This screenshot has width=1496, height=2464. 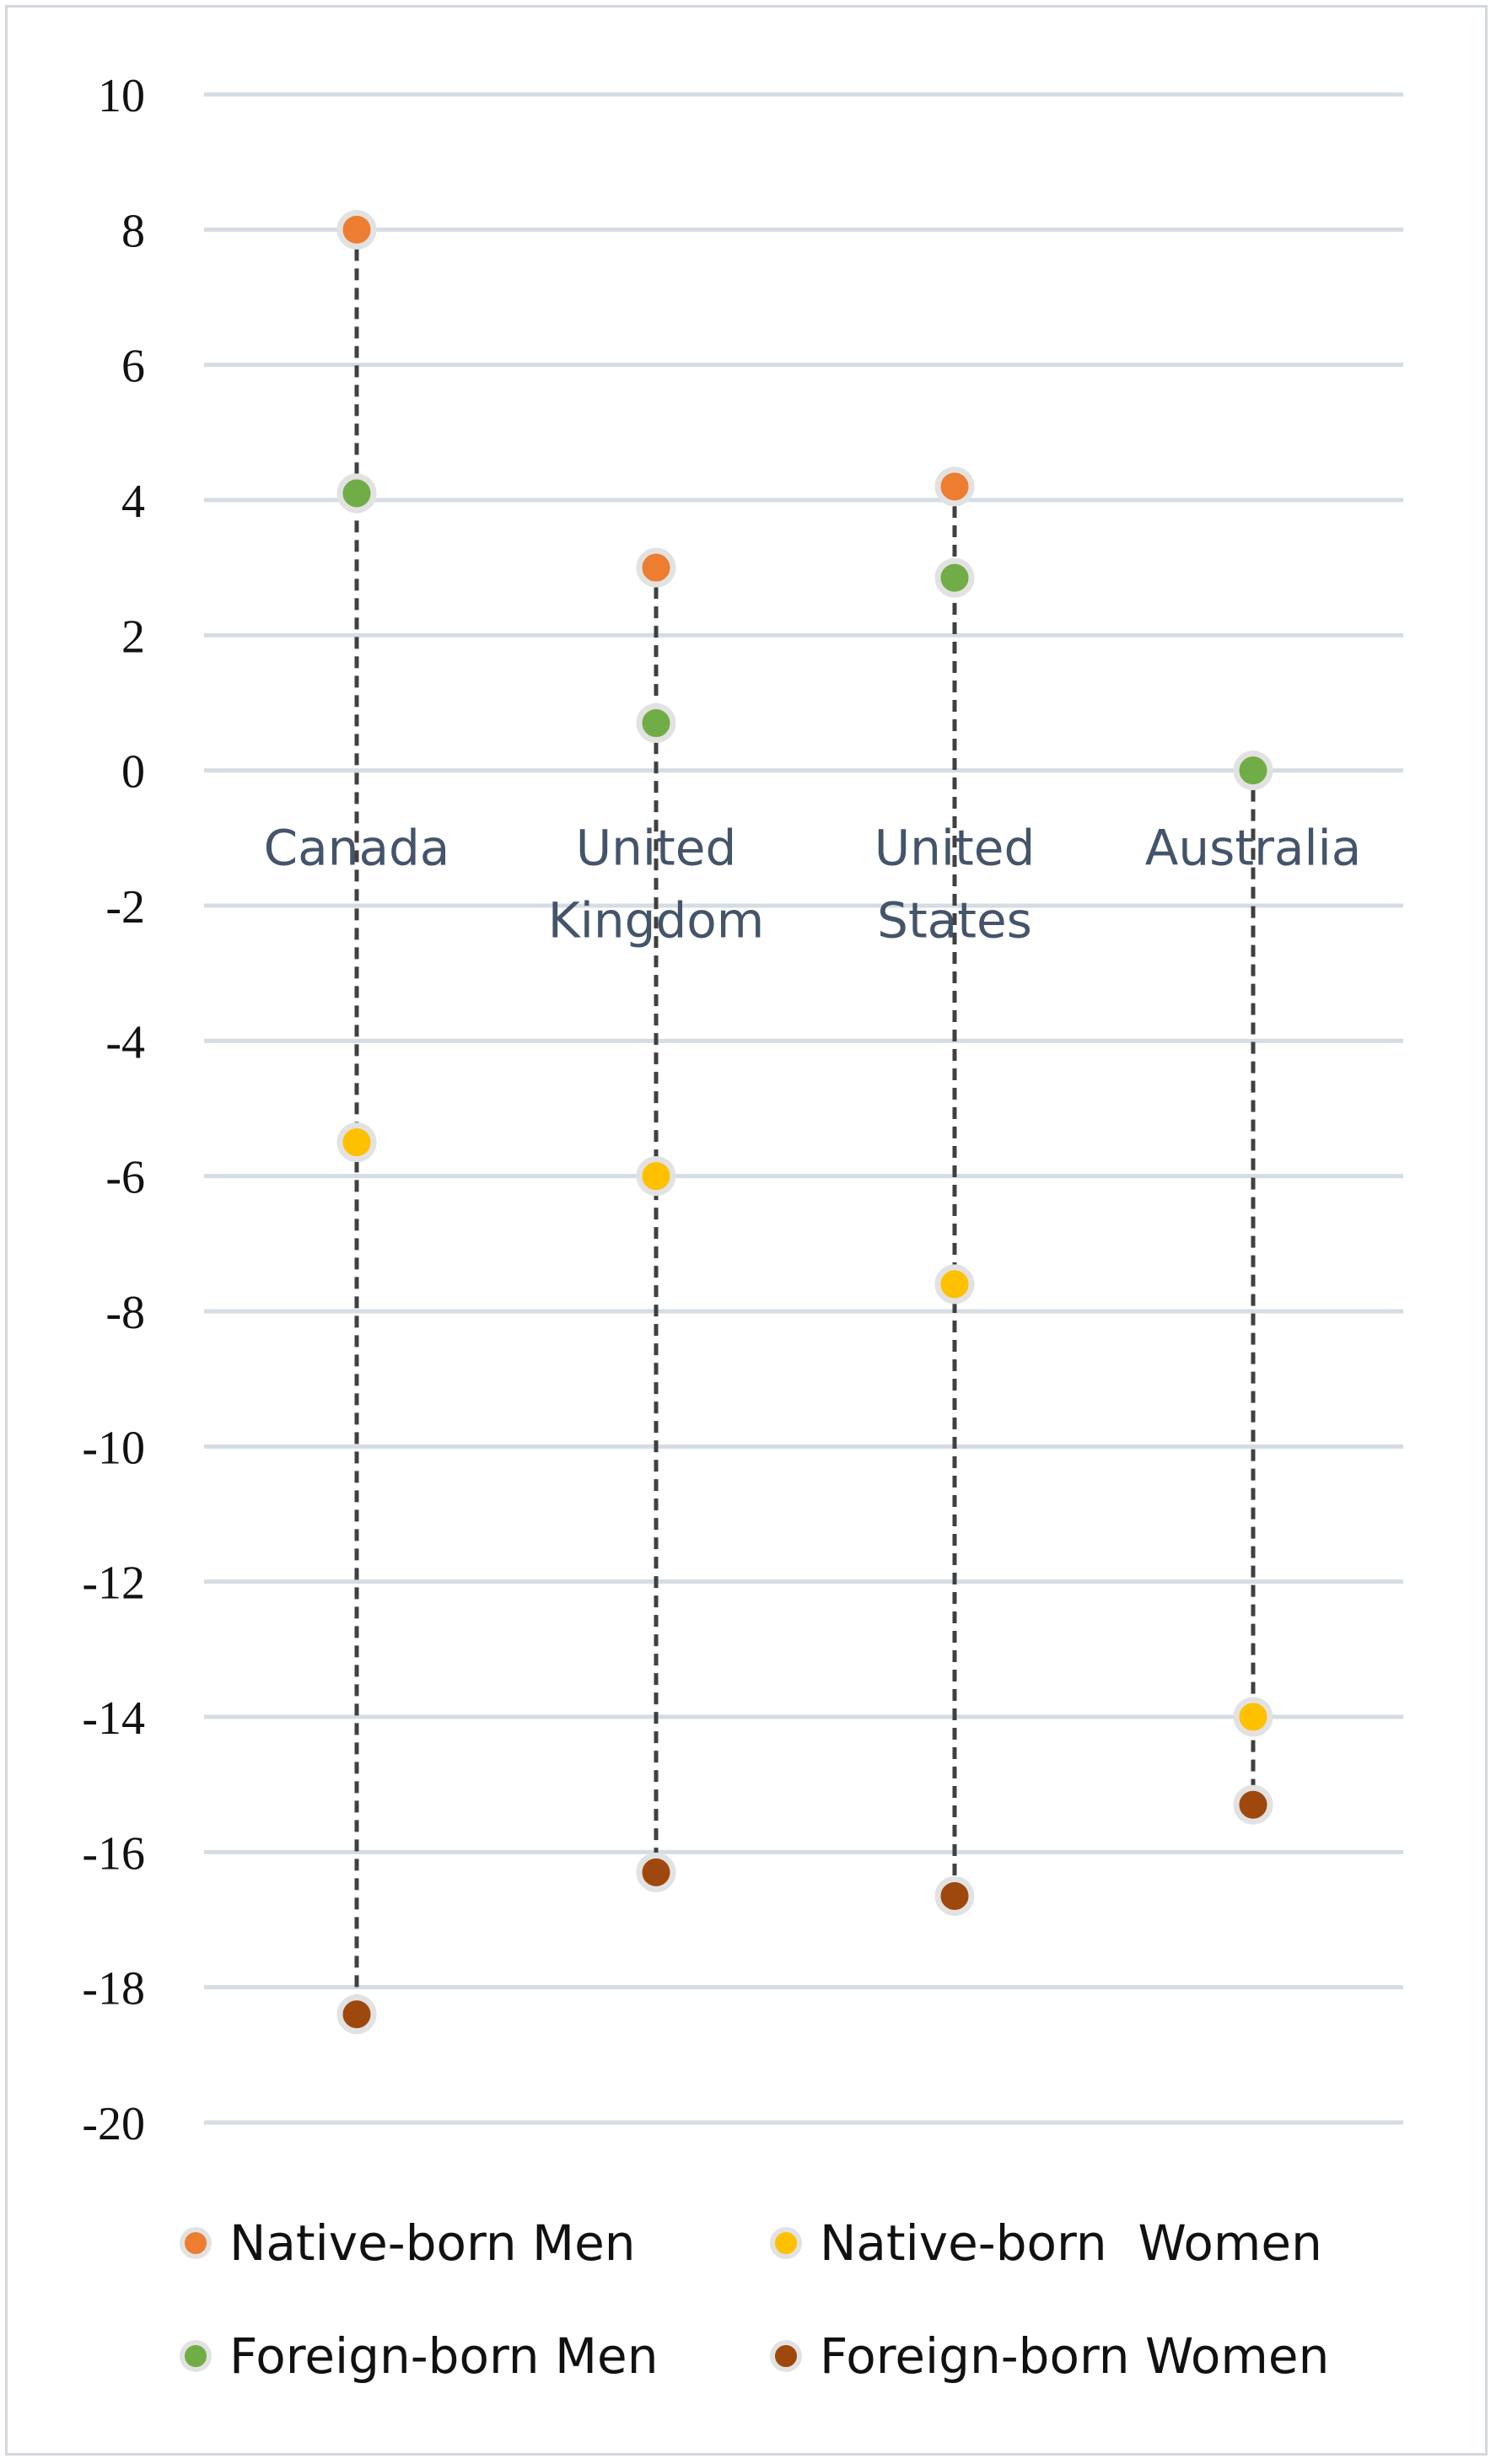 What do you see at coordinates (1071, 2243) in the screenshot?
I see `legend-label: Native-born Women` at bounding box center [1071, 2243].